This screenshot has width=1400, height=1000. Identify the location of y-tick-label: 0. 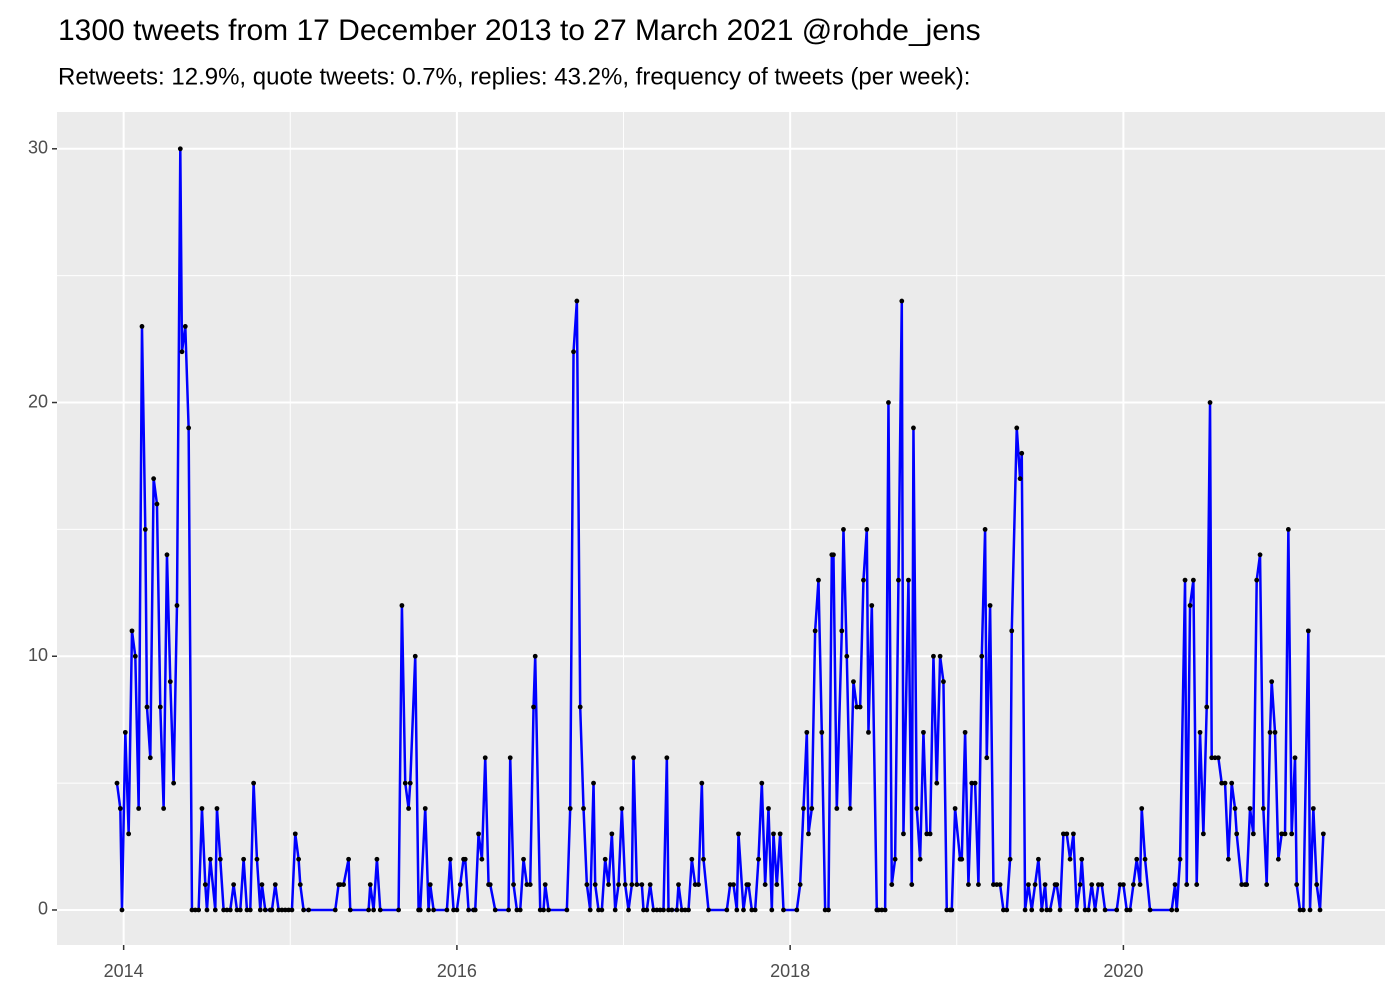
(43, 909).